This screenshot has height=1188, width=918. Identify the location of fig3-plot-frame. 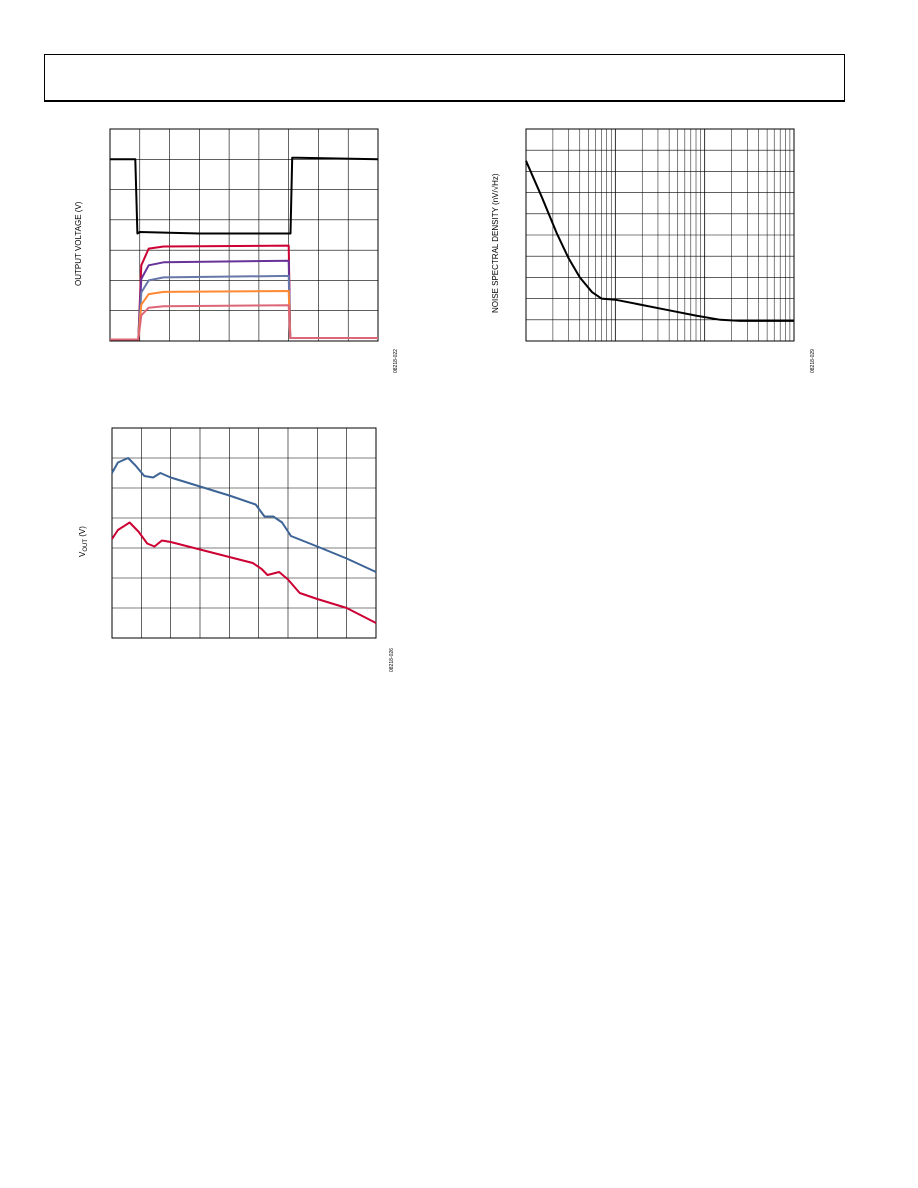
(244, 533).